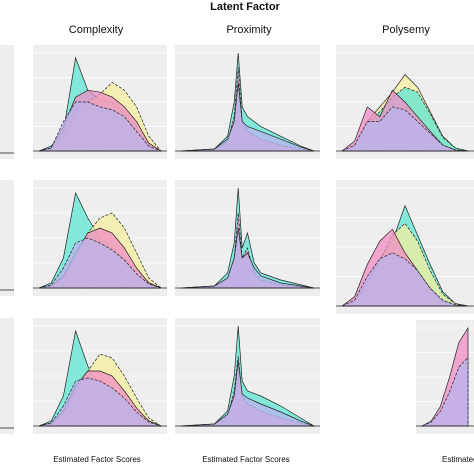 The height and width of the screenshot is (474, 474). I want to click on figure-title: Latent Factor, so click(245, 7).